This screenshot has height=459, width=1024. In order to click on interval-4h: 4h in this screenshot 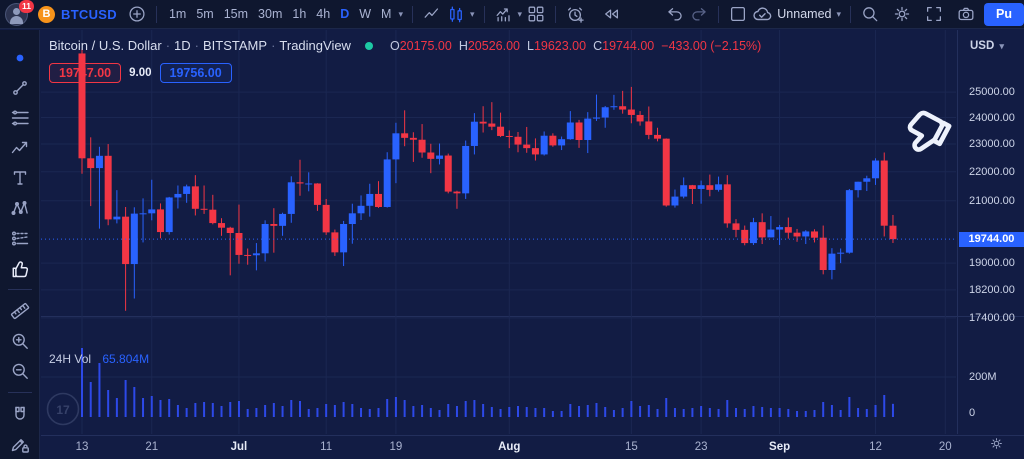, I will do `click(323, 14)`.